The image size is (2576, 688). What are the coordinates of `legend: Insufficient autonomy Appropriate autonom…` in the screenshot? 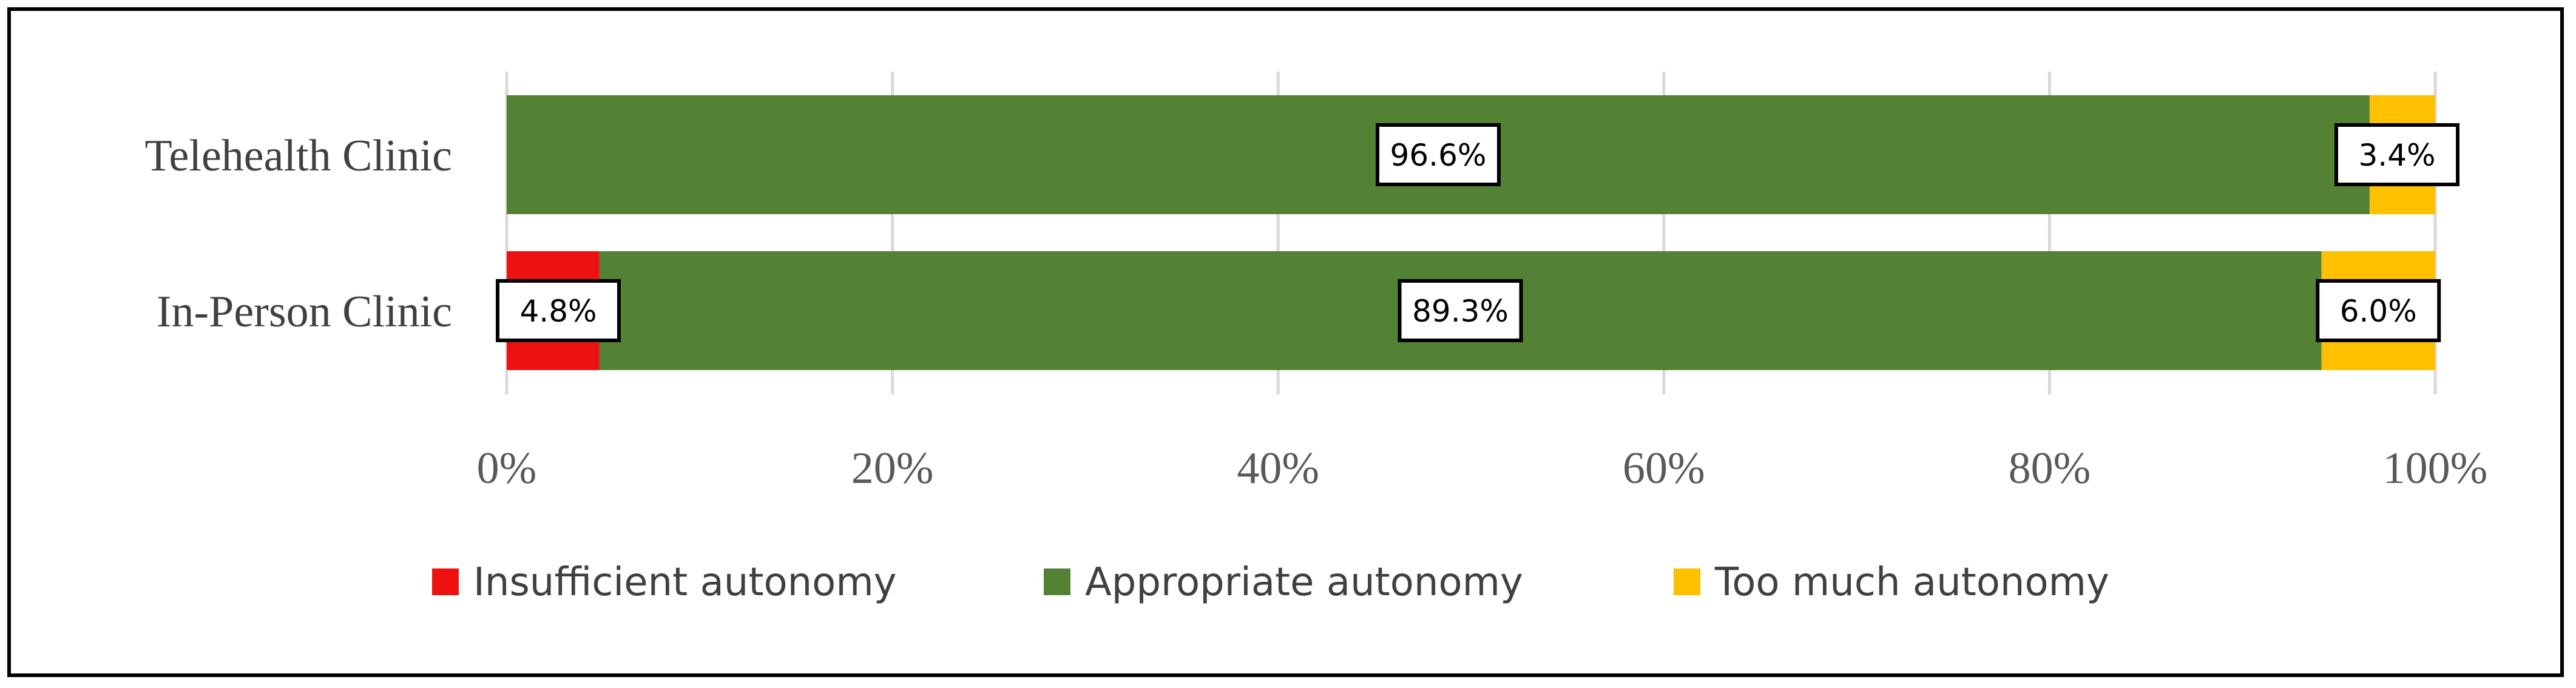 It's located at (1270, 582).